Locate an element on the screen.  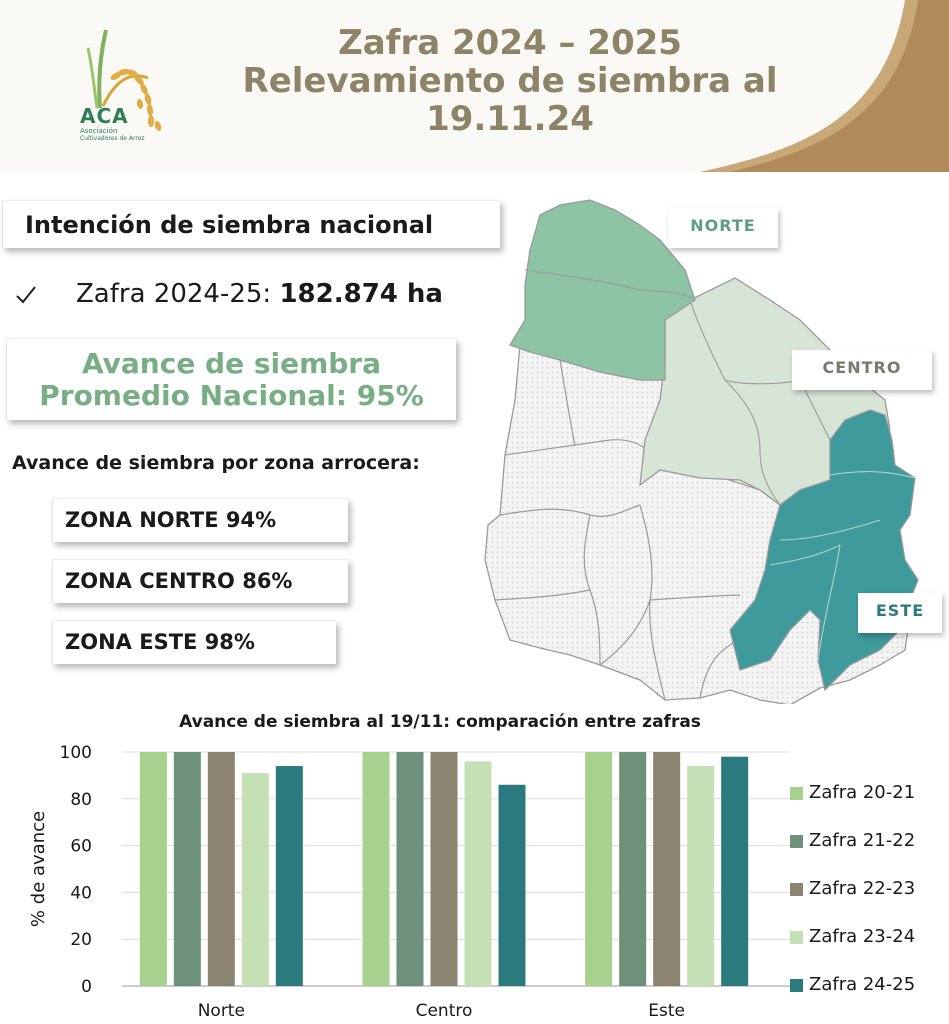
zafra-value: 182.874 ha is located at coordinates (361, 294).